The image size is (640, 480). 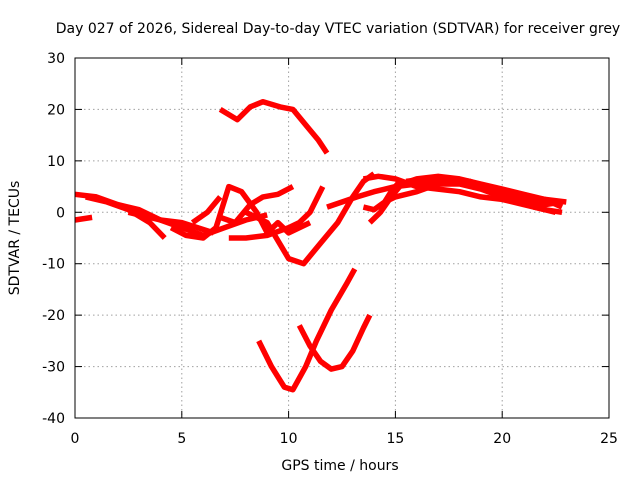 I want to click on y-axis-label: SDTVAR / TECUs, so click(x=15, y=238).